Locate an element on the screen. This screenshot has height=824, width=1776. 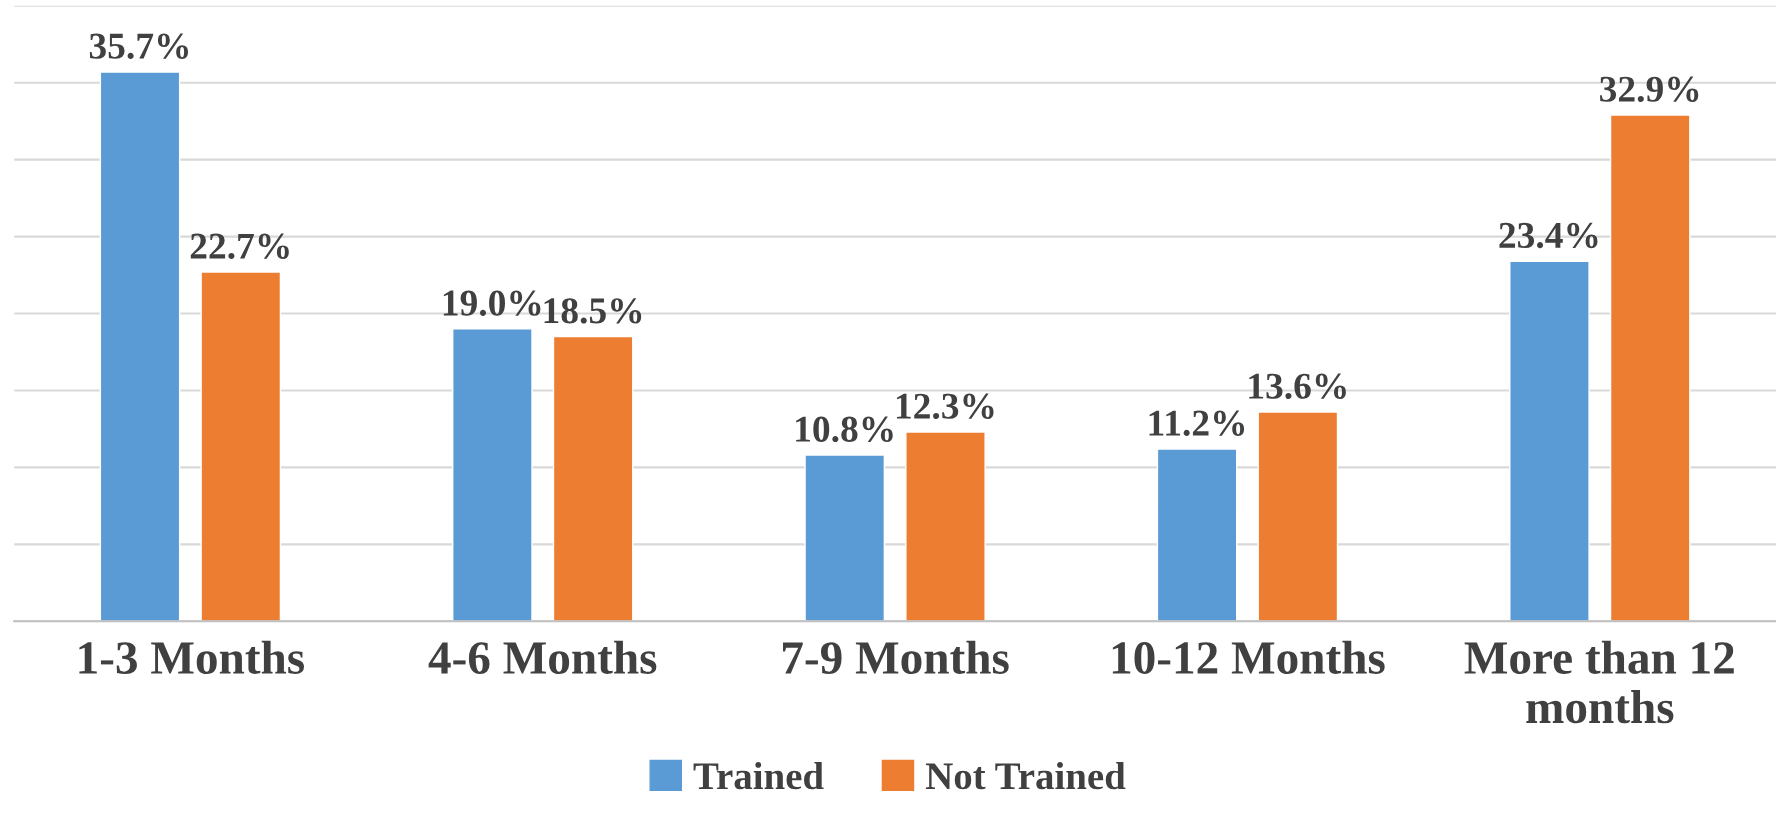
data-label: 23.4% is located at coordinates (1548, 235).